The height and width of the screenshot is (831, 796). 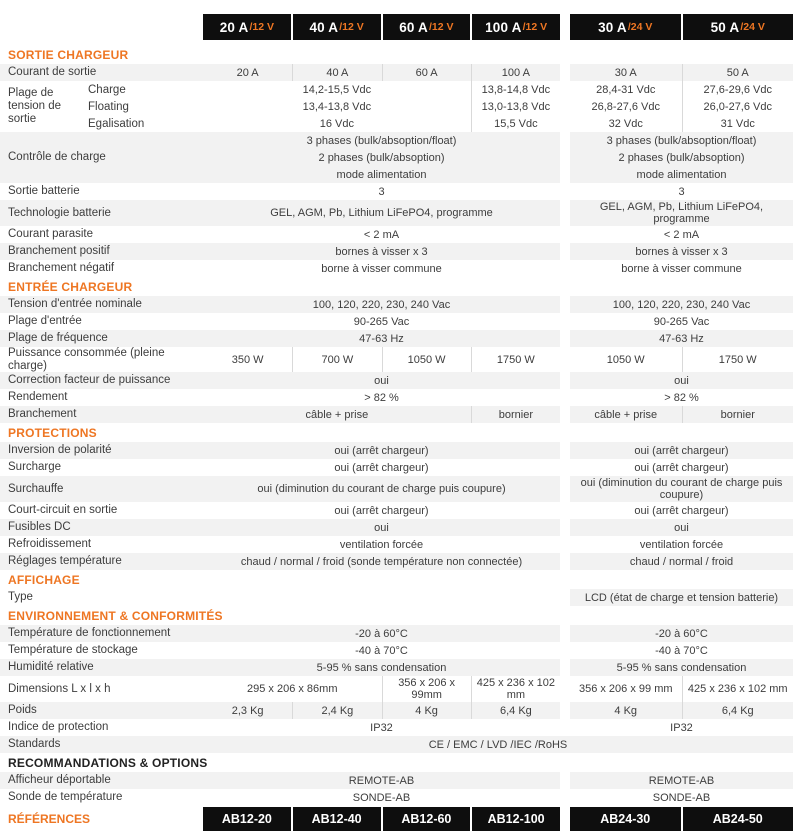 I want to click on group-24v: mode alimentation, so click(x=681, y=174).